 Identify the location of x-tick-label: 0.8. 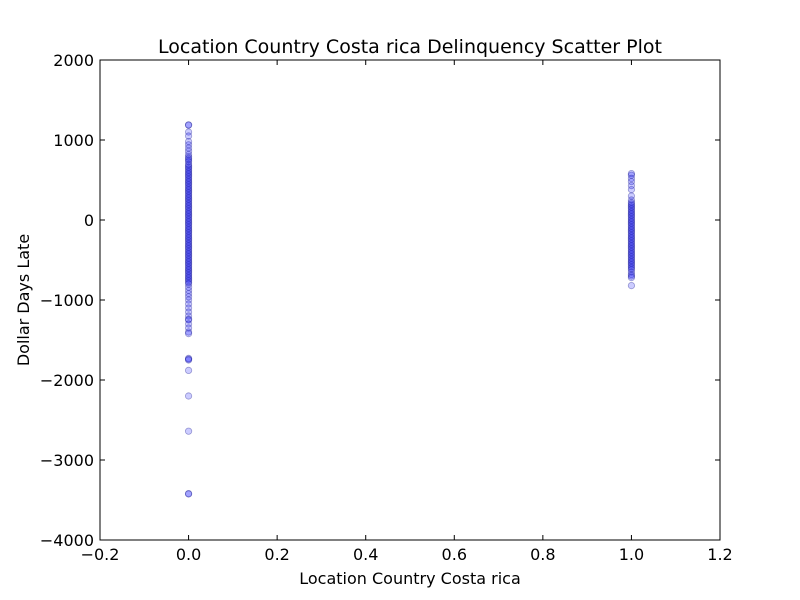
(542, 554).